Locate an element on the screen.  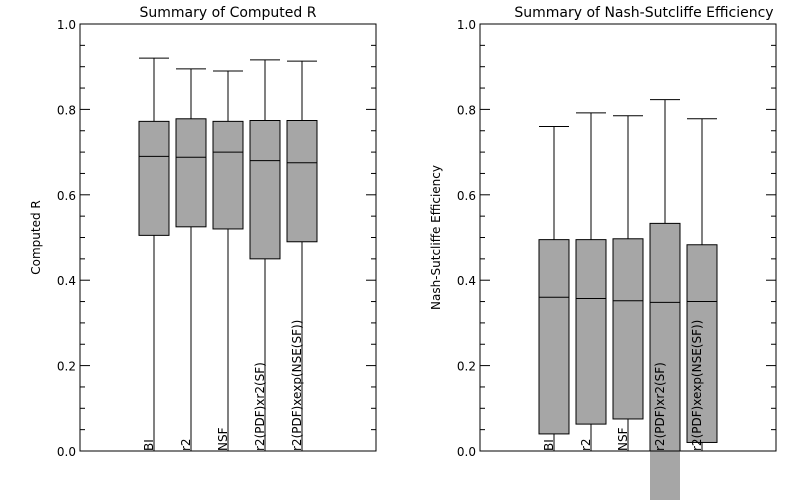
chart-title: Summary of Computed R is located at coordinates (228, 13).